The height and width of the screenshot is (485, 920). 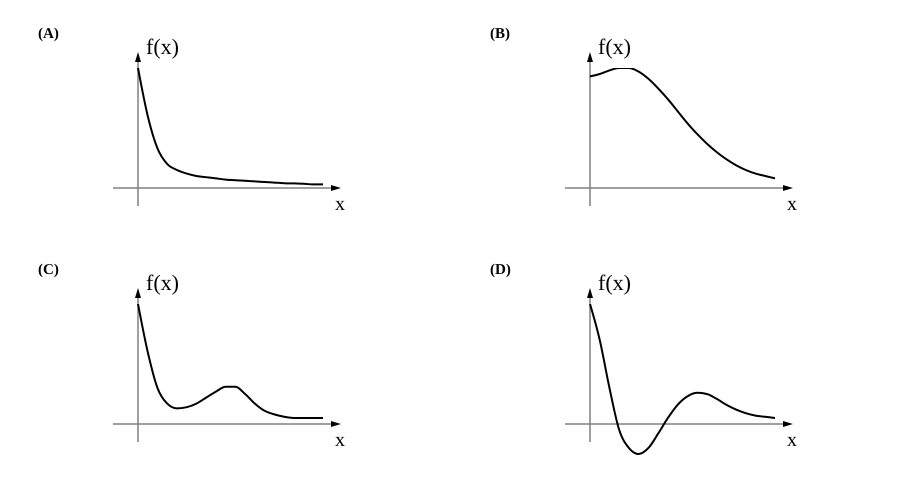 I want to click on chart-title: (A), so click(x=48, y=34).